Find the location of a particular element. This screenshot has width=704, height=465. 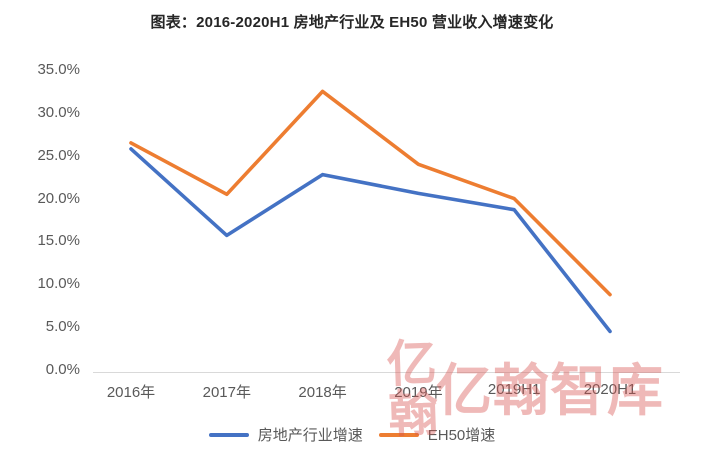

x-axis-label: 2016年 is located at coordinates (131, 392).